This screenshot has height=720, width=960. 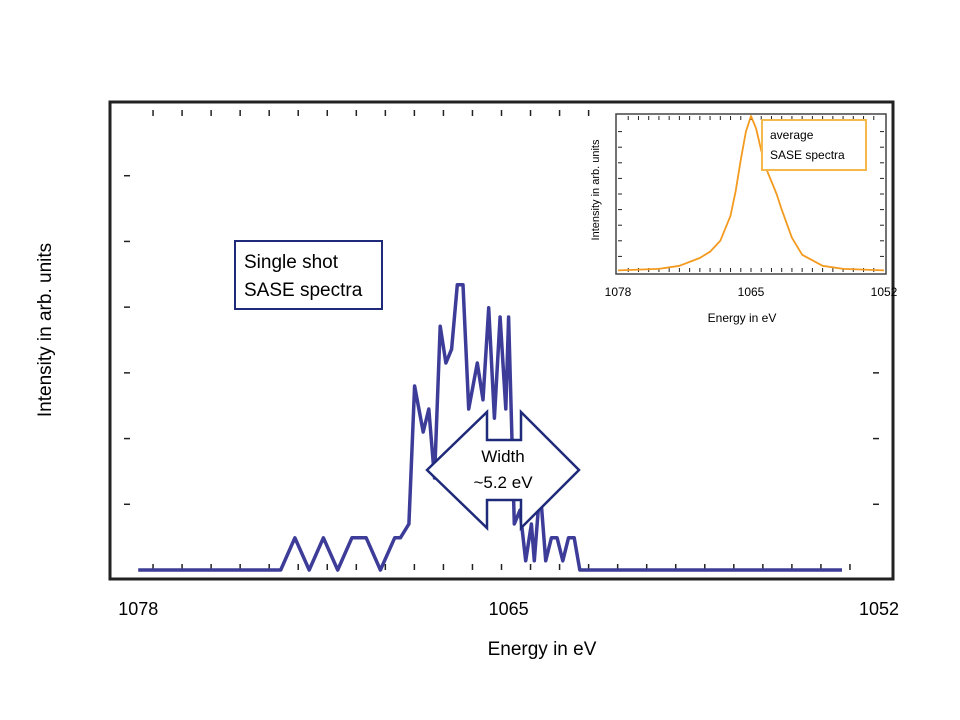 What do you see at coordinates (542, 649) in the screenshot?
I see `main-x-axis-label: Energy in eV` at bounding box center [542, 649].